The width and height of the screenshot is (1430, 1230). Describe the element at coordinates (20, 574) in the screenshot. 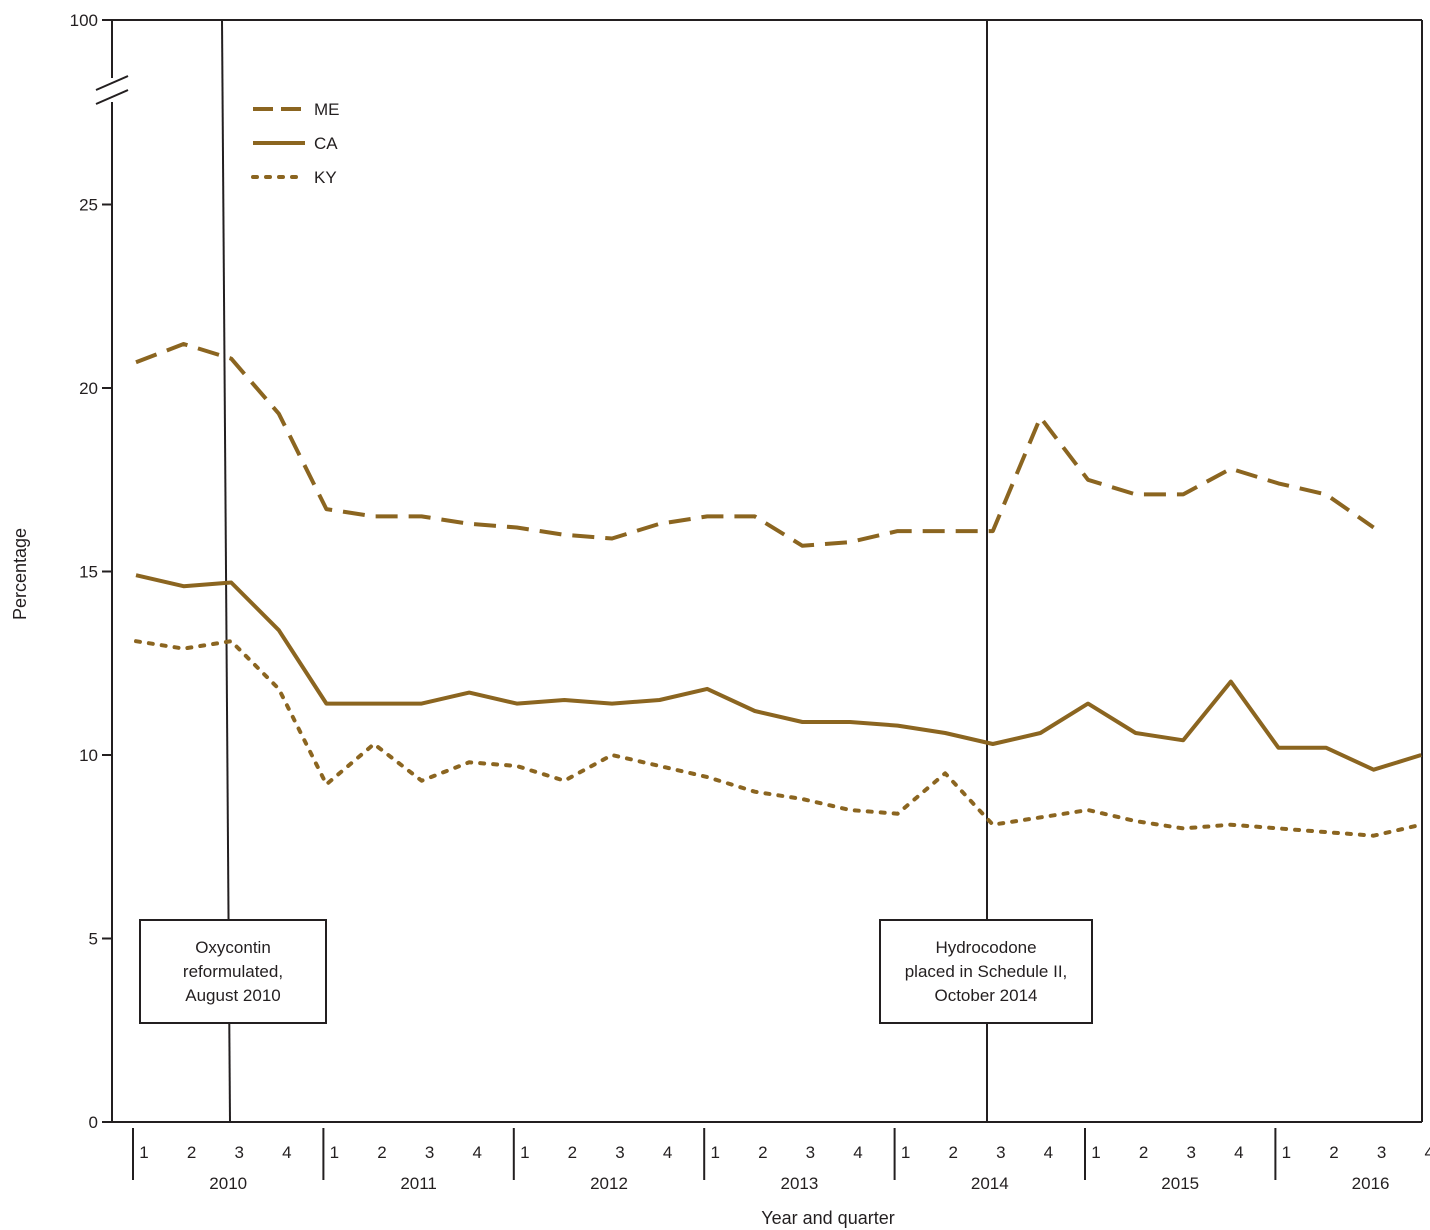

I see `y-axis-title: Percentage` at that location.